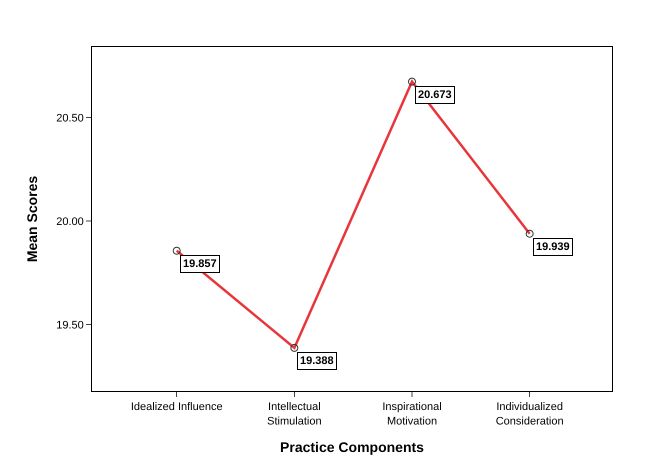  I want to click on y-tick-label: 19.50, so click(70, 326).